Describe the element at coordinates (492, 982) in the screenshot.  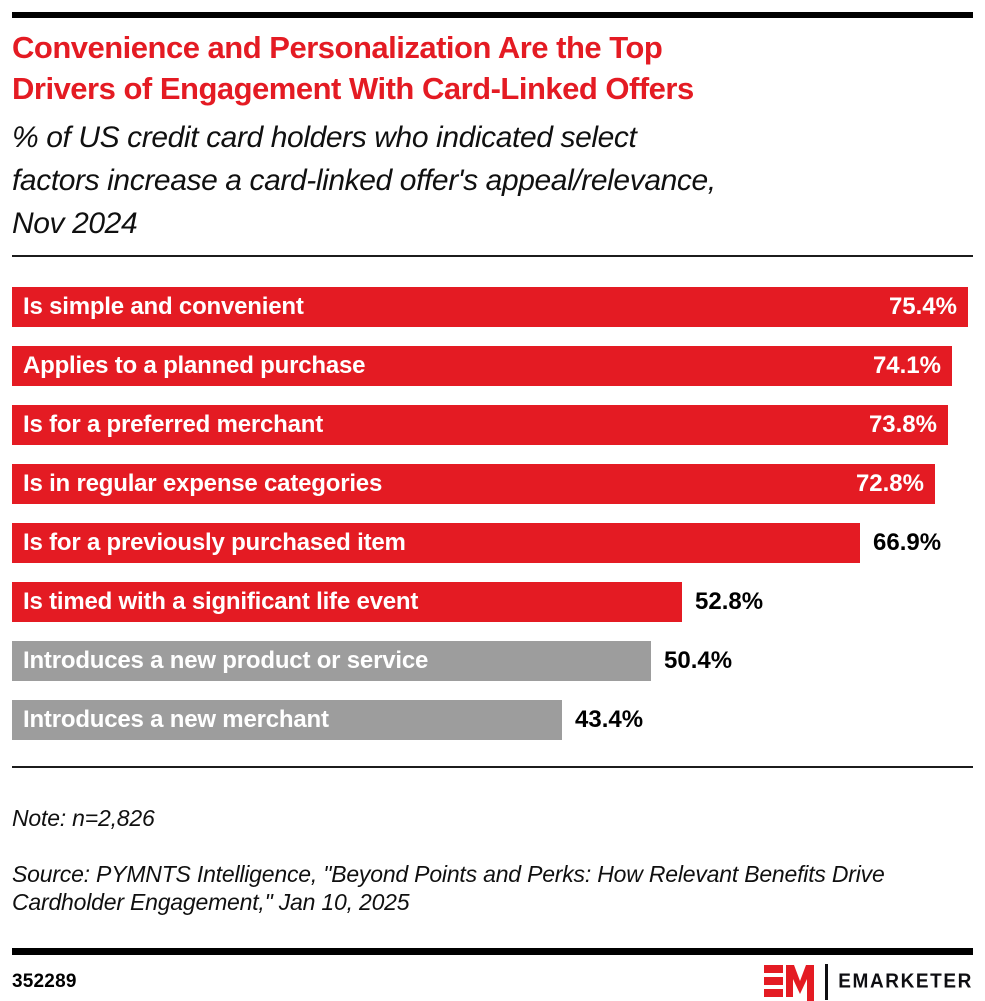
I see `footer: 352289 EMARKETER` at that location.